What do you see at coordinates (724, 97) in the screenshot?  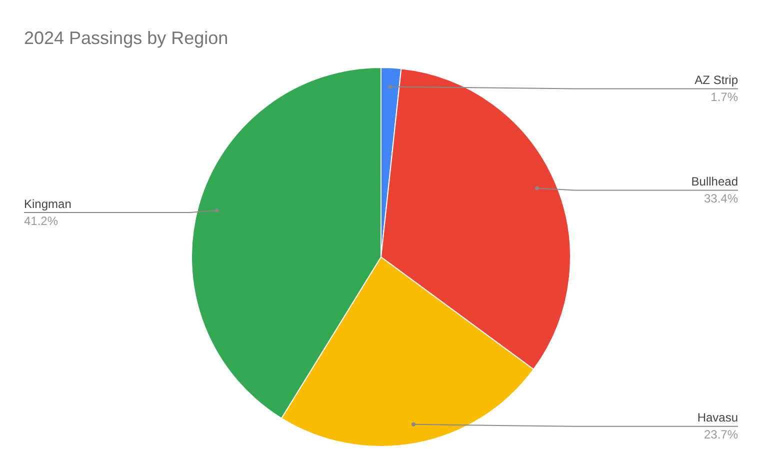 I see `data-label: 1.7%` at bounding box center [724, 97].